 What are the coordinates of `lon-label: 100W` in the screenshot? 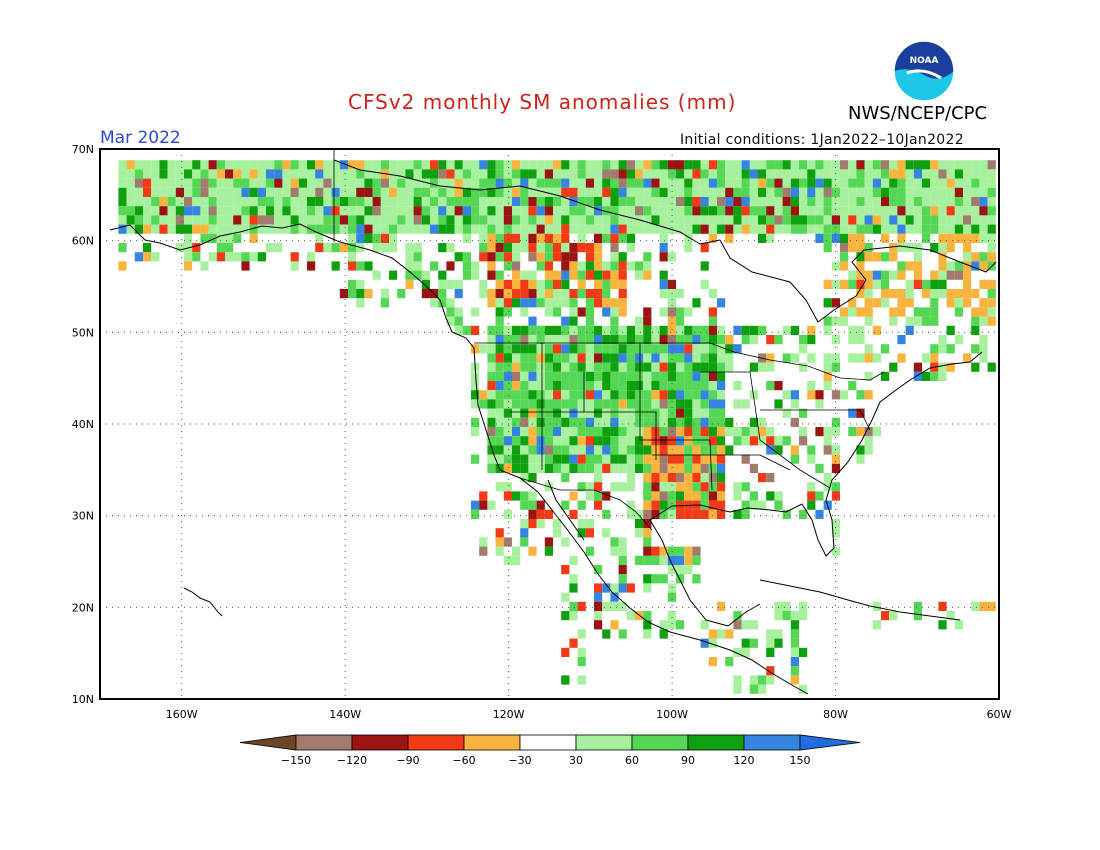 It's located at (672, 714).